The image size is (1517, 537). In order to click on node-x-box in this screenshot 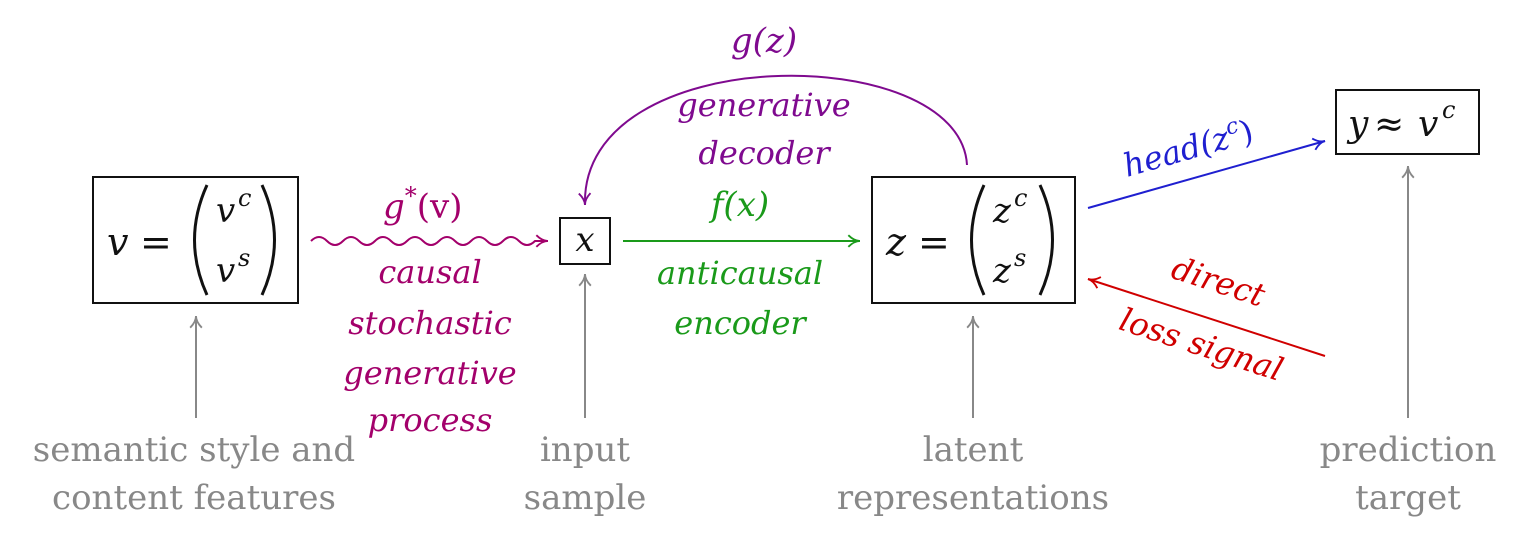, I will do `click(585, 241)`.